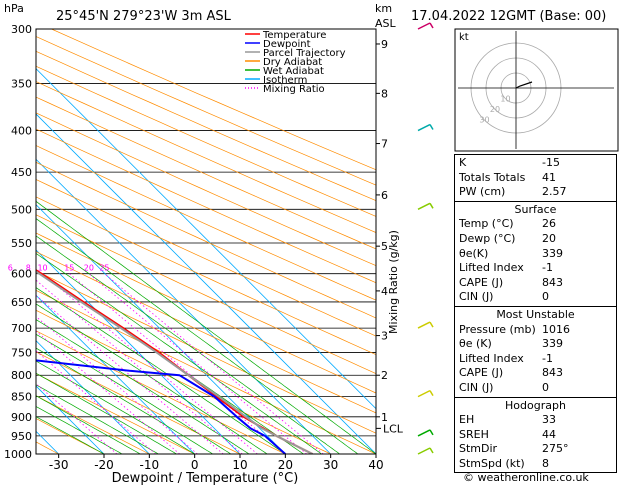 Image resolution: width=629 pixels, height=486 pixels. What do you see at coordinates (505, 99) in the screenshot?
I see `hodograph-ring-label: 10` at bounding box center [505, 99].